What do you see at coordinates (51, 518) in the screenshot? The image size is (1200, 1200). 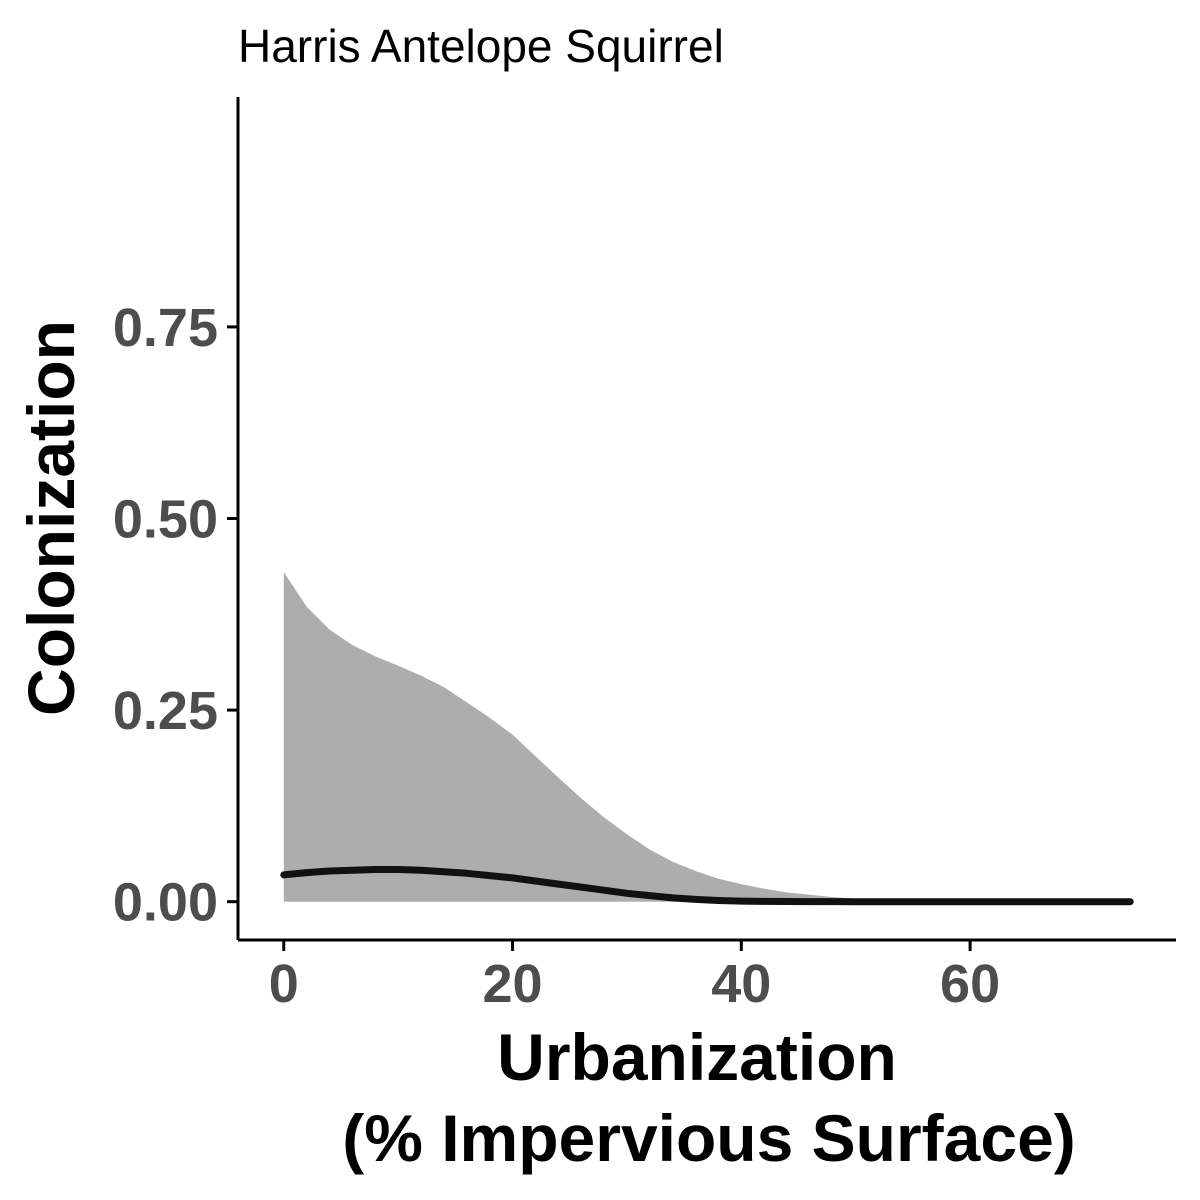 I see `y-axis-title: Colonization` at bounding box center [51, 518].